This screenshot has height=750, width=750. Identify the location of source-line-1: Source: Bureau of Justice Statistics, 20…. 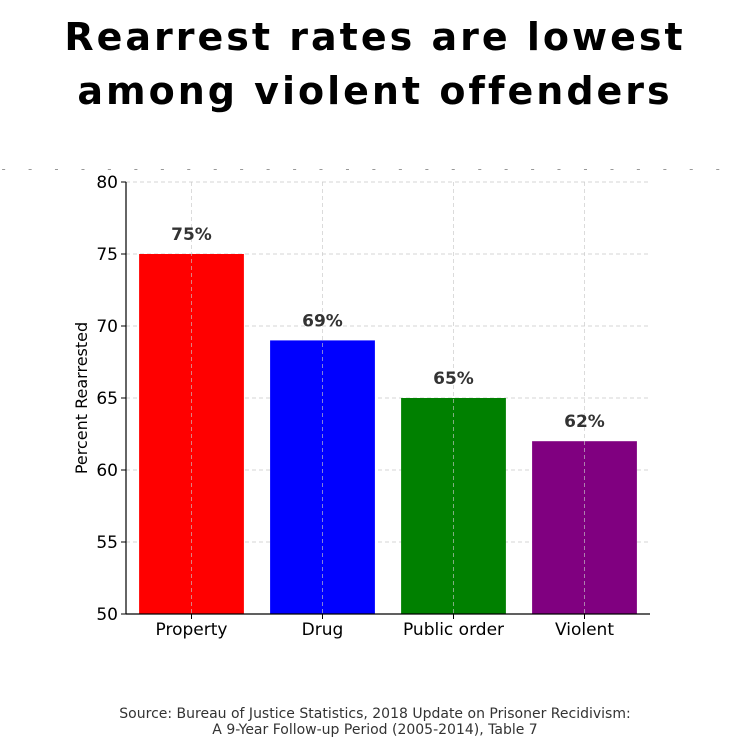
(375, 714).